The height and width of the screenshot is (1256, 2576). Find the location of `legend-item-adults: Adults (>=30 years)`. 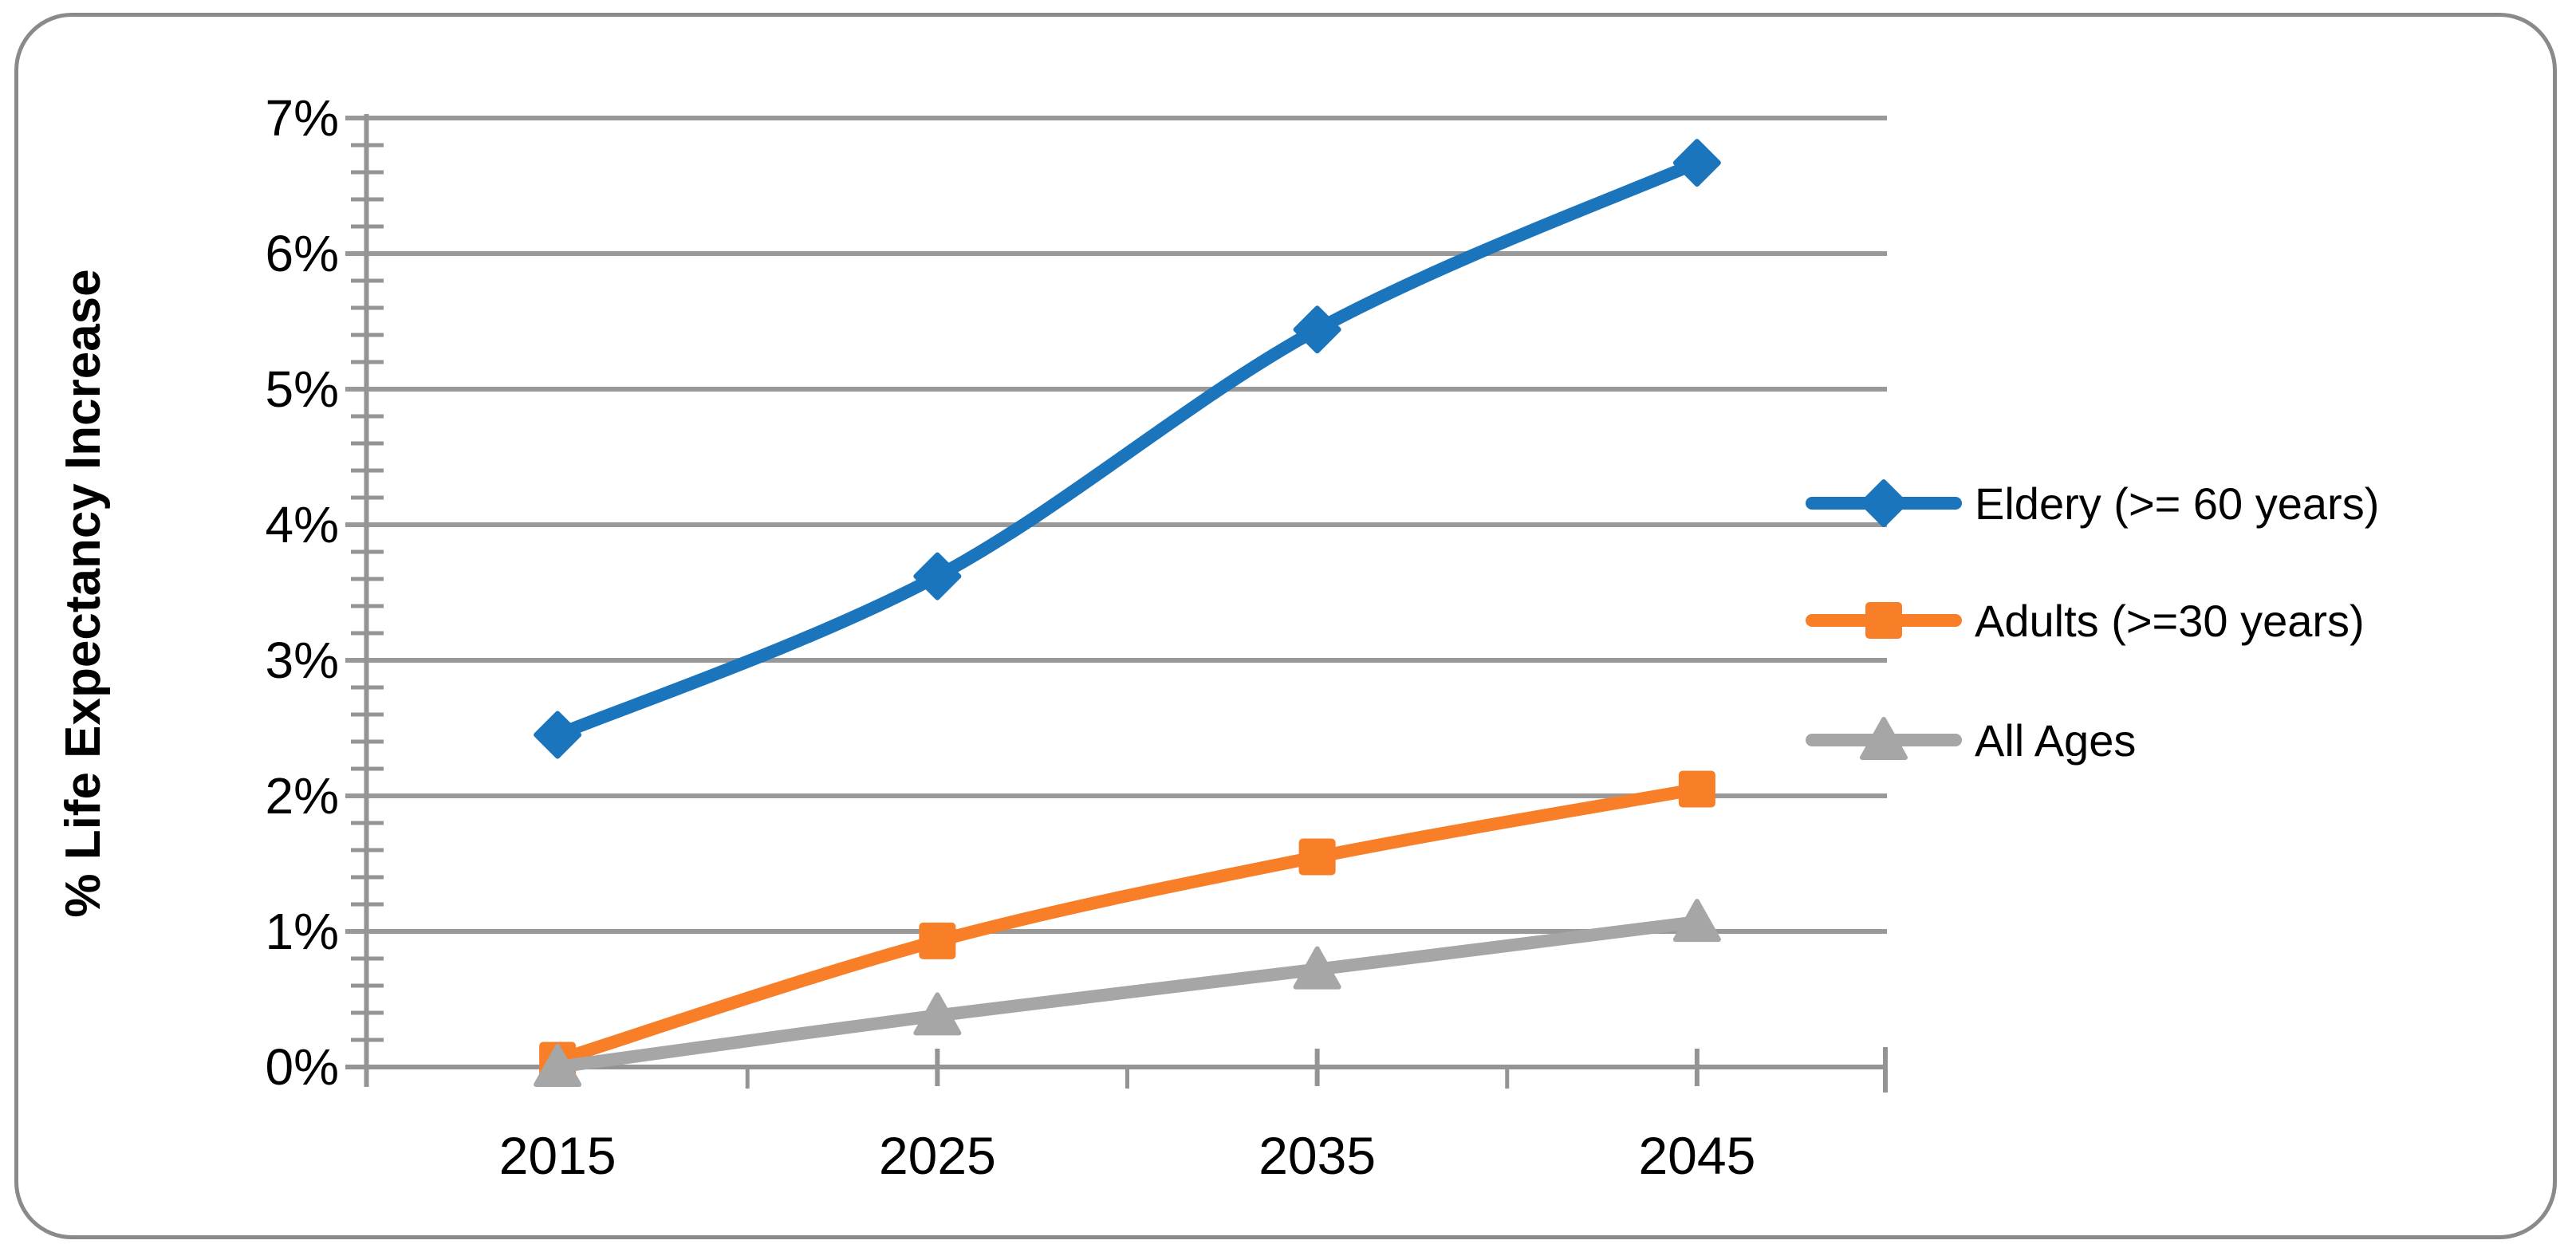

legend-item-adults: Adults (>=30 years) is located at coordinates (2084, 620).